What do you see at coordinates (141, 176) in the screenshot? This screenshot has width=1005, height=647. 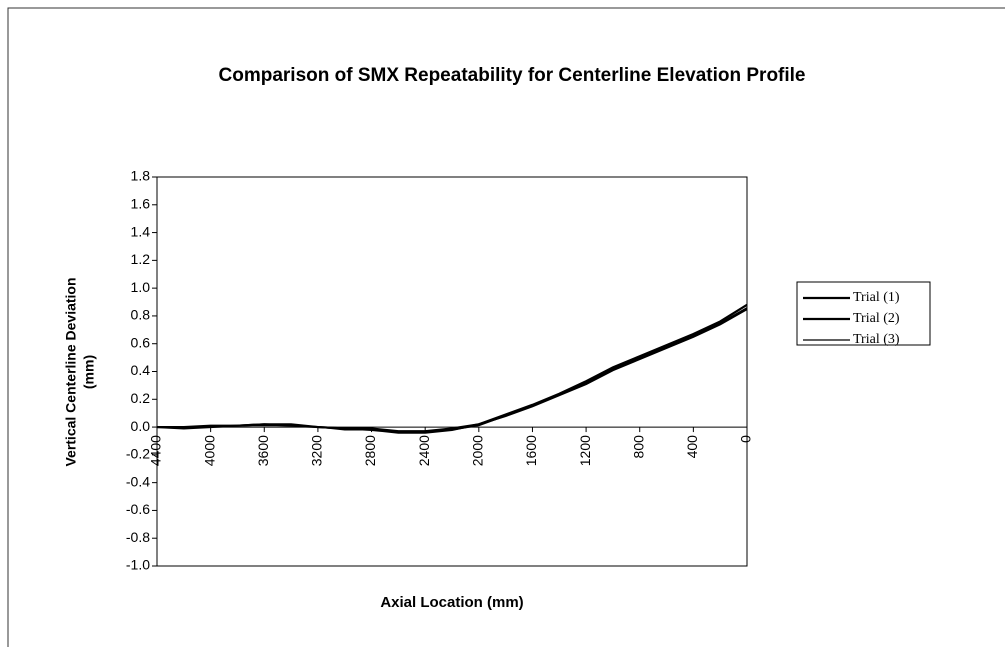 I see `y-tick-label: 1.8` at bounding box center [141, 176].